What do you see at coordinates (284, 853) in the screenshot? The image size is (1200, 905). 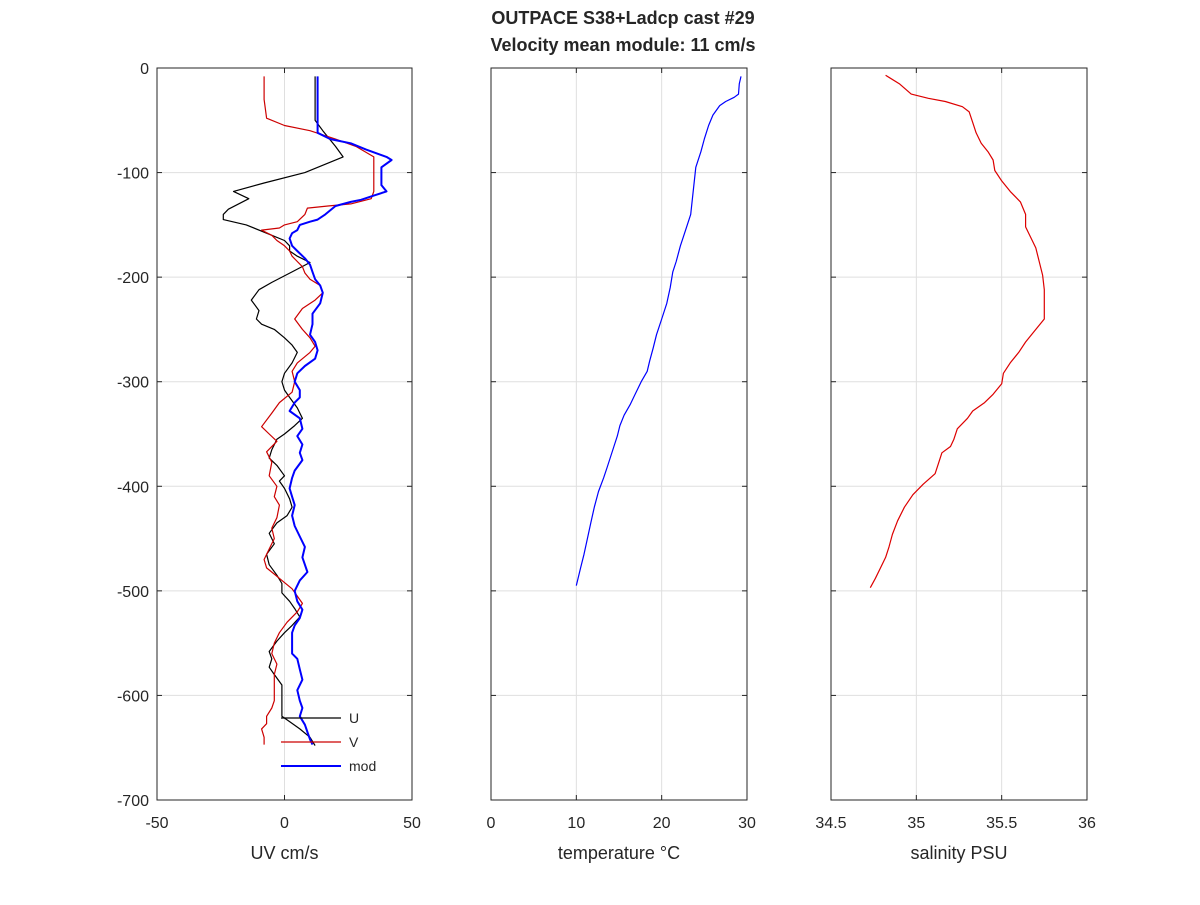 I see `uv-x-axis-label: UV cm/s` at bounding box center [284, 853].